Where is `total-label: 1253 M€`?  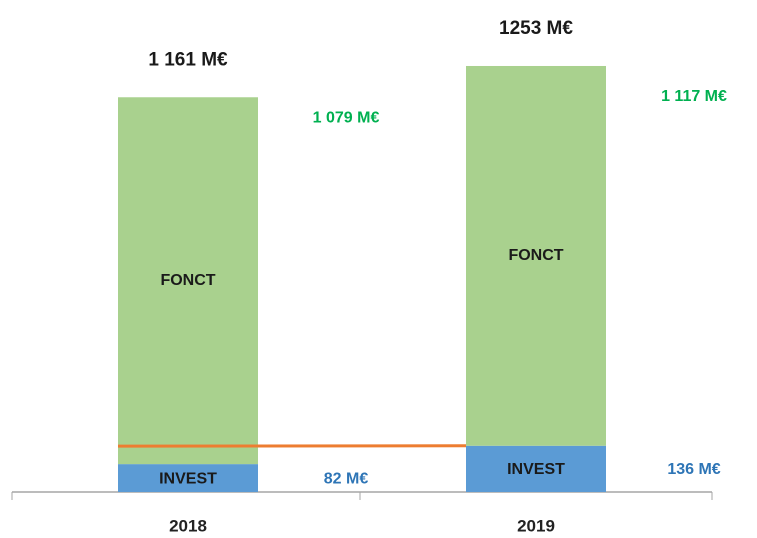
total-label: 1253 M€ is located at coordinates (536, 28).